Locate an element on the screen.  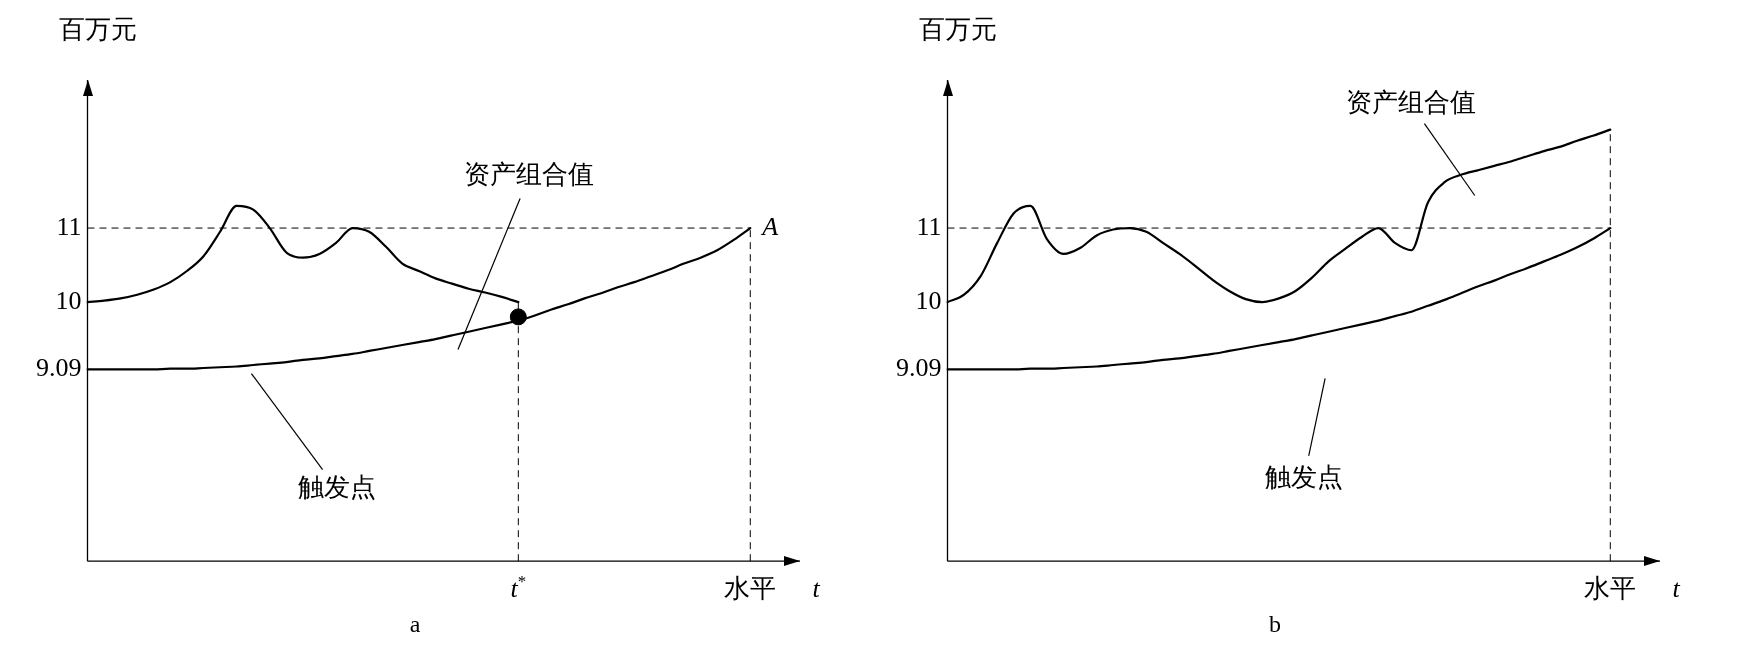
x-tick-label: t* is located at coordinates (518, 587).